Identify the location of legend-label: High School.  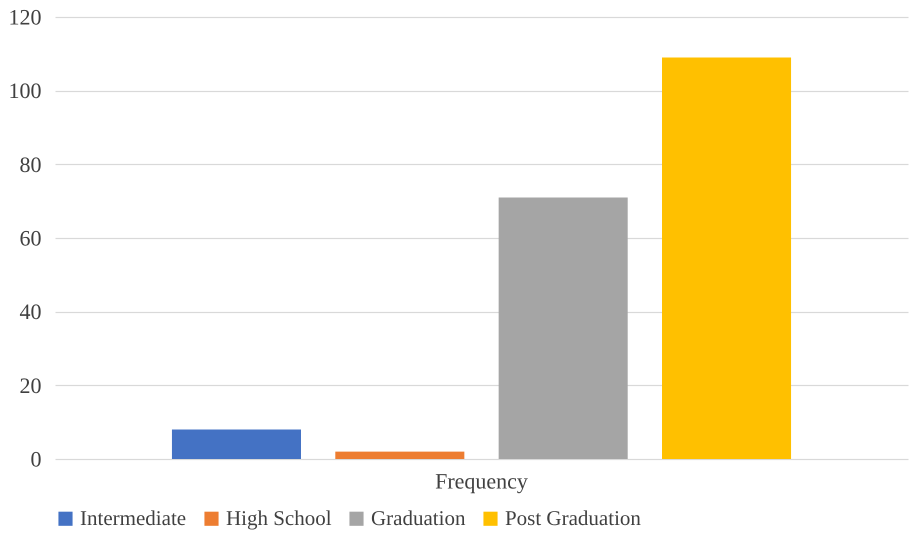
(279, 518).